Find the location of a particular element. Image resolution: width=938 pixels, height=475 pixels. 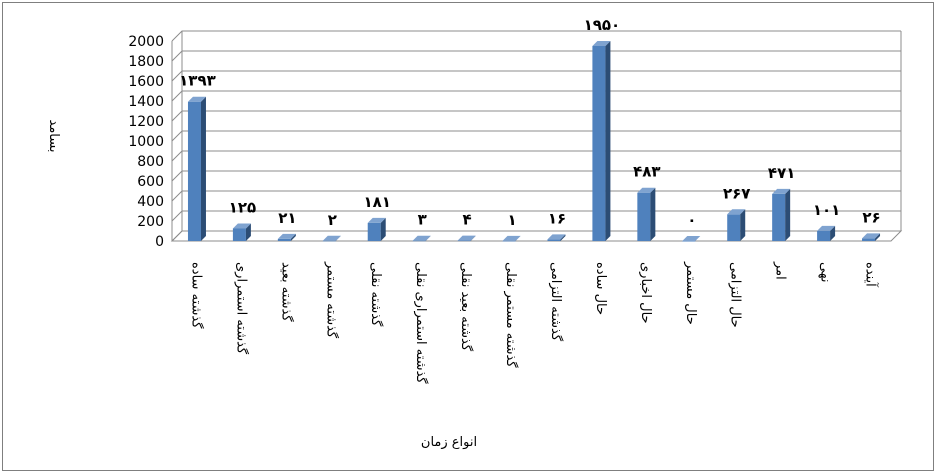

y-tick-label: 1800 is located at coordinates (146, 62).